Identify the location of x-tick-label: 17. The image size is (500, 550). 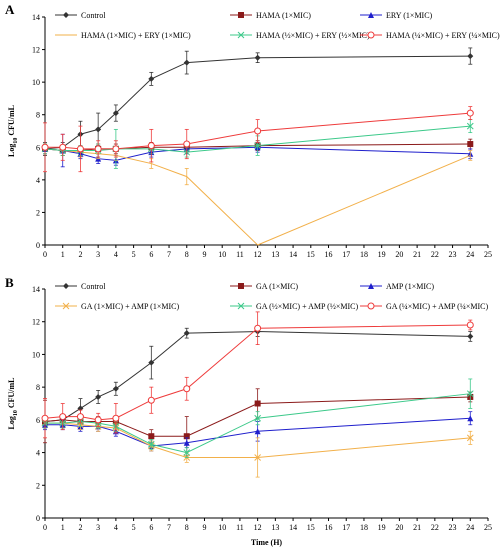
(346, 254).